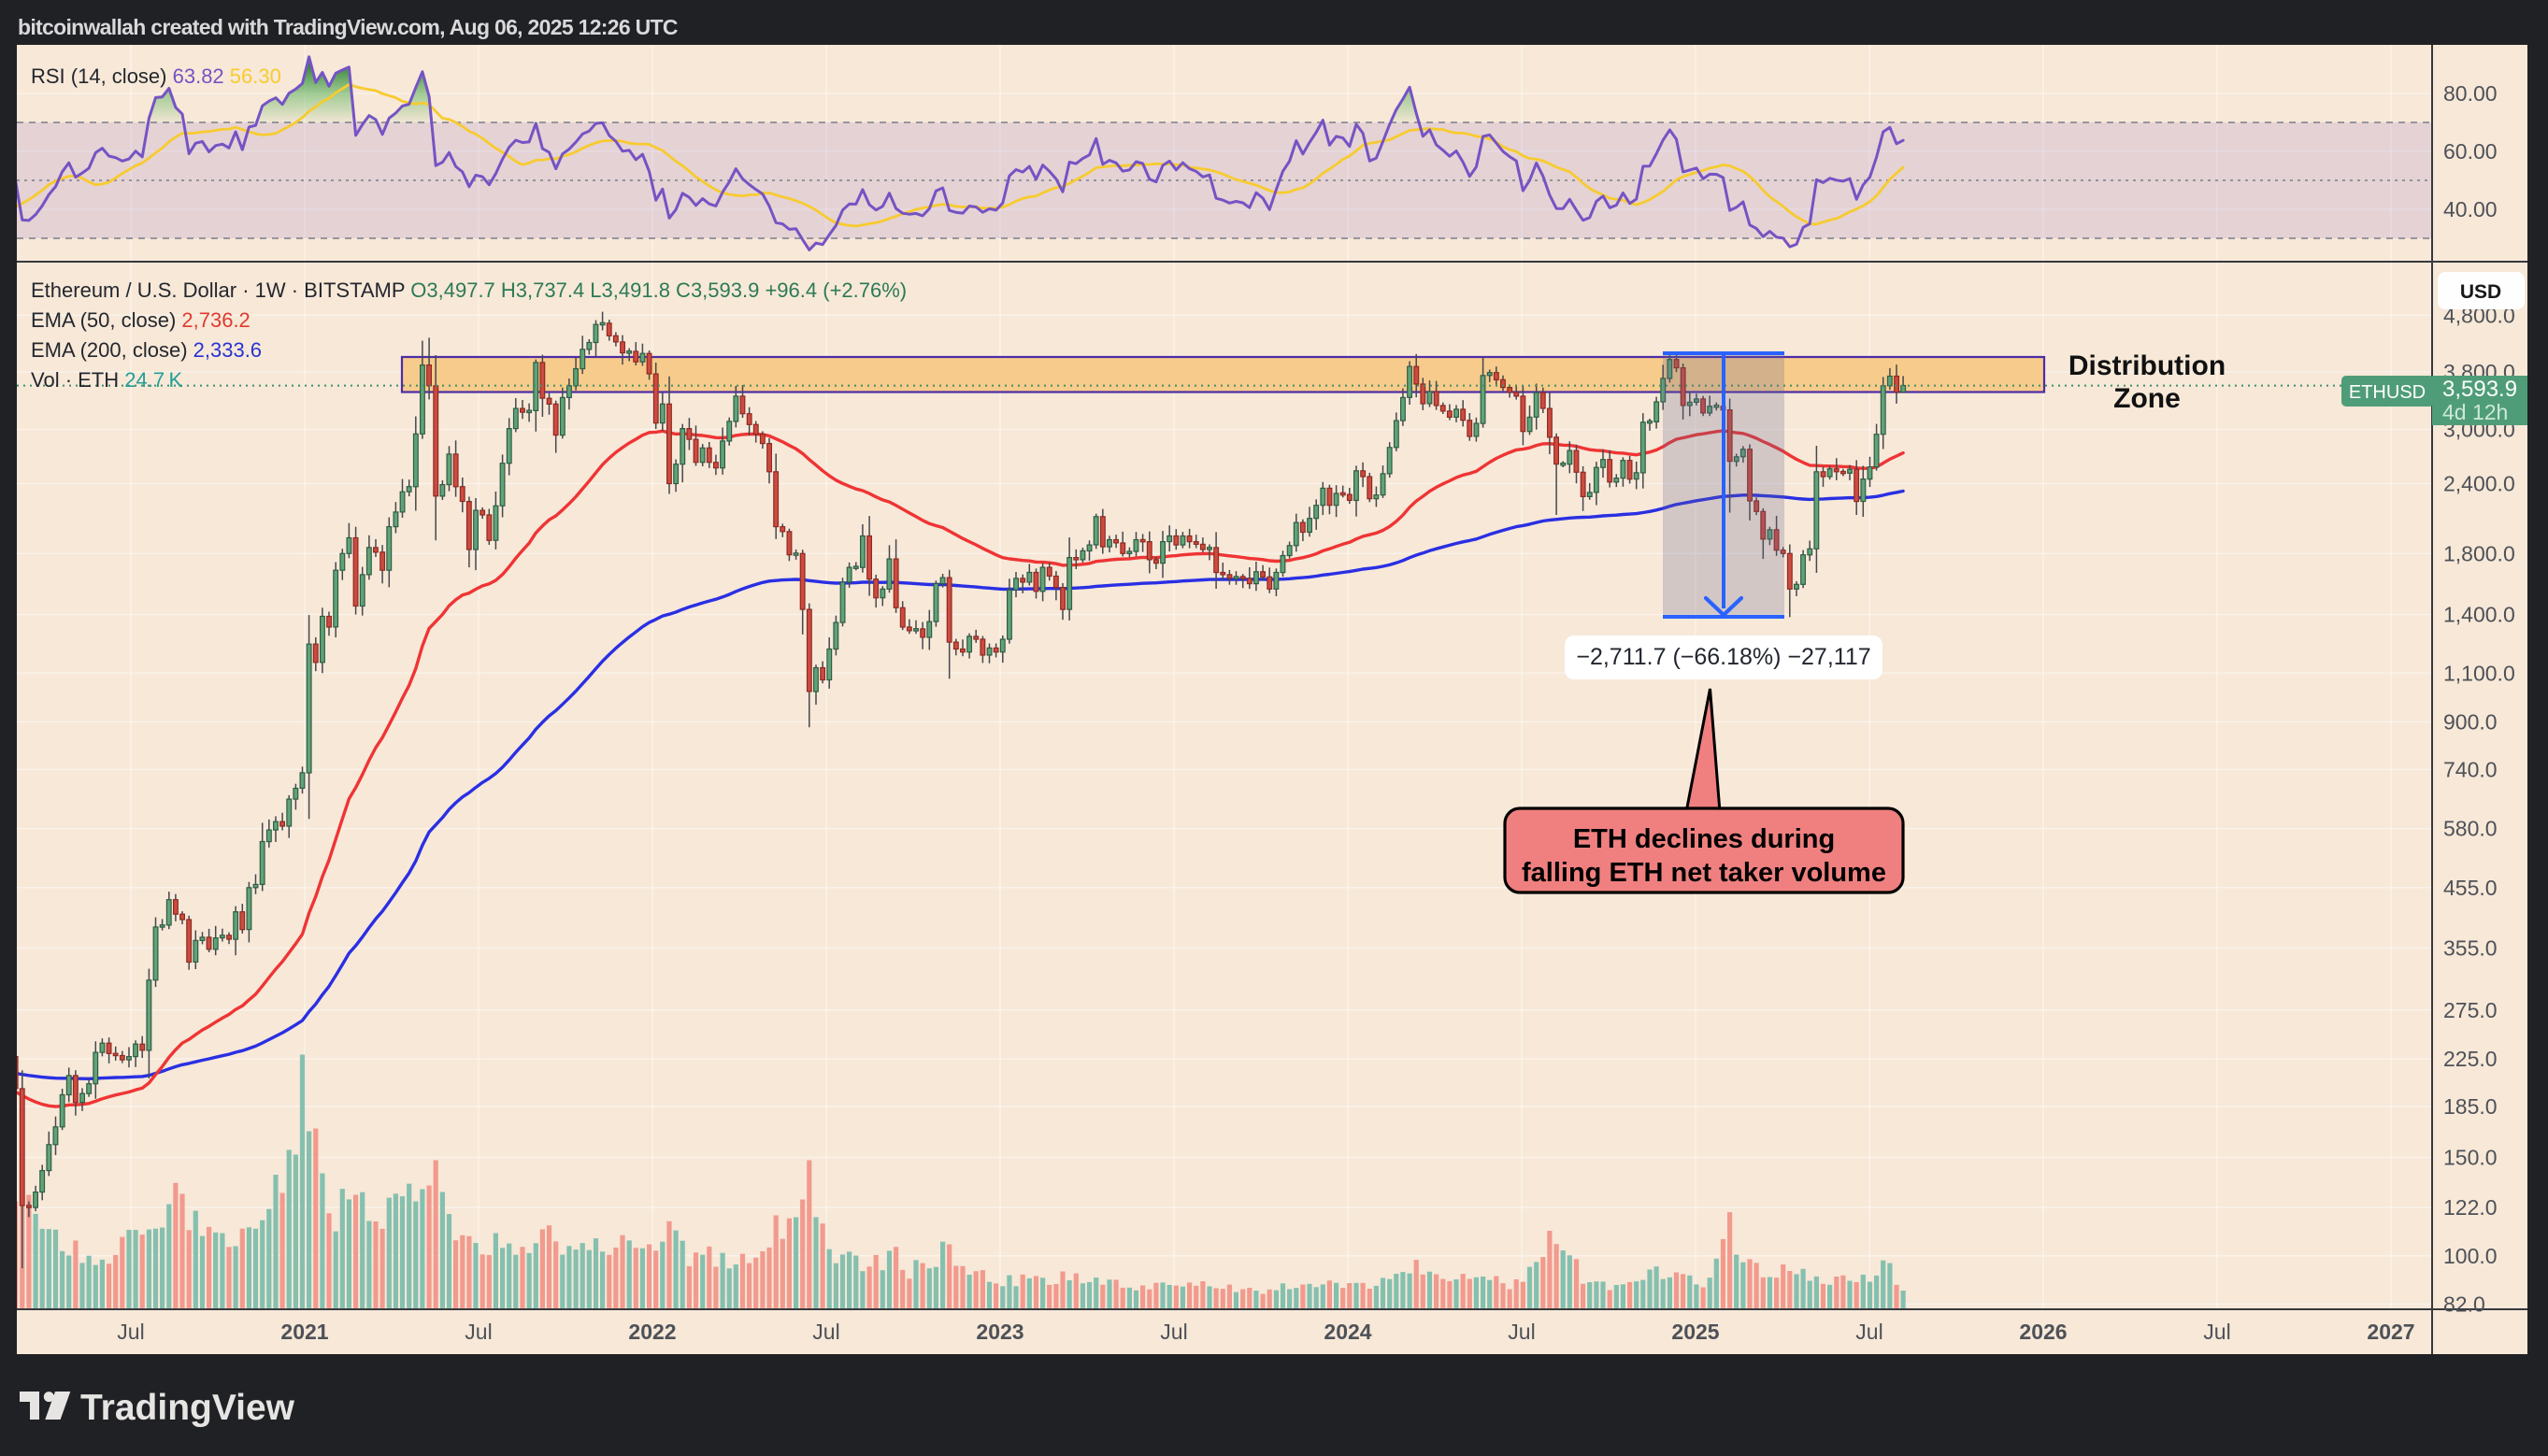 This screenshot has width=2548, height=1456. What do you see at coordinates (2387, 392) in the screenshot?
I see `svg-text: ETHUSD` at bounding box center [2387, 392].